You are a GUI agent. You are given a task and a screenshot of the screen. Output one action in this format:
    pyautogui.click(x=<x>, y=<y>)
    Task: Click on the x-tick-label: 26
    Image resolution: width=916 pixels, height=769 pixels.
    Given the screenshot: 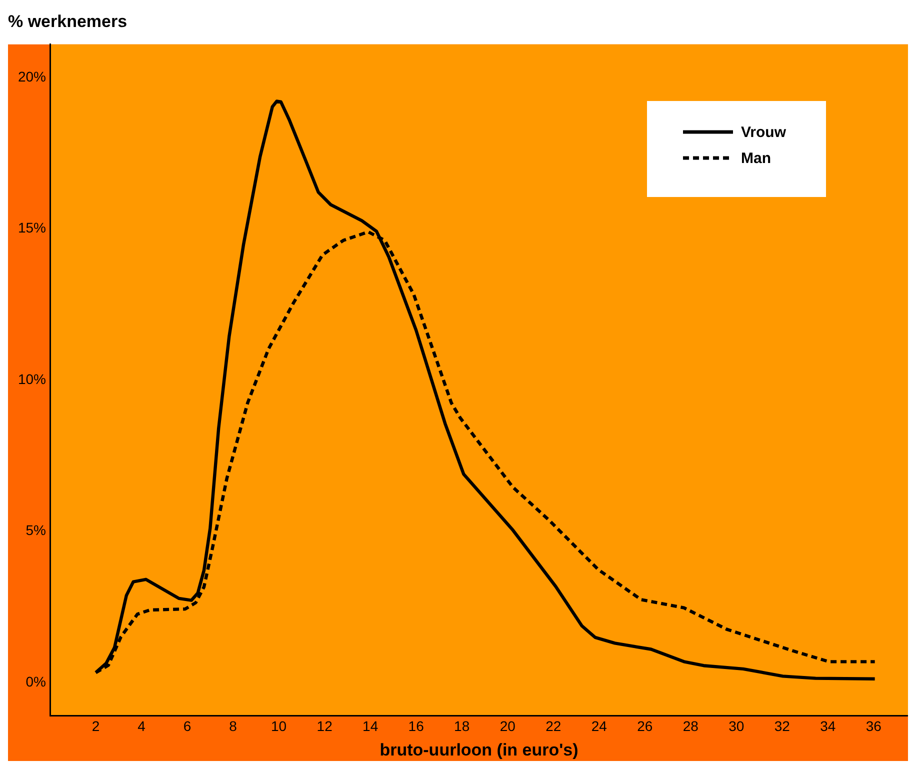 What is the action you would take?
    pyautogui.click(x=645, y=726)
    